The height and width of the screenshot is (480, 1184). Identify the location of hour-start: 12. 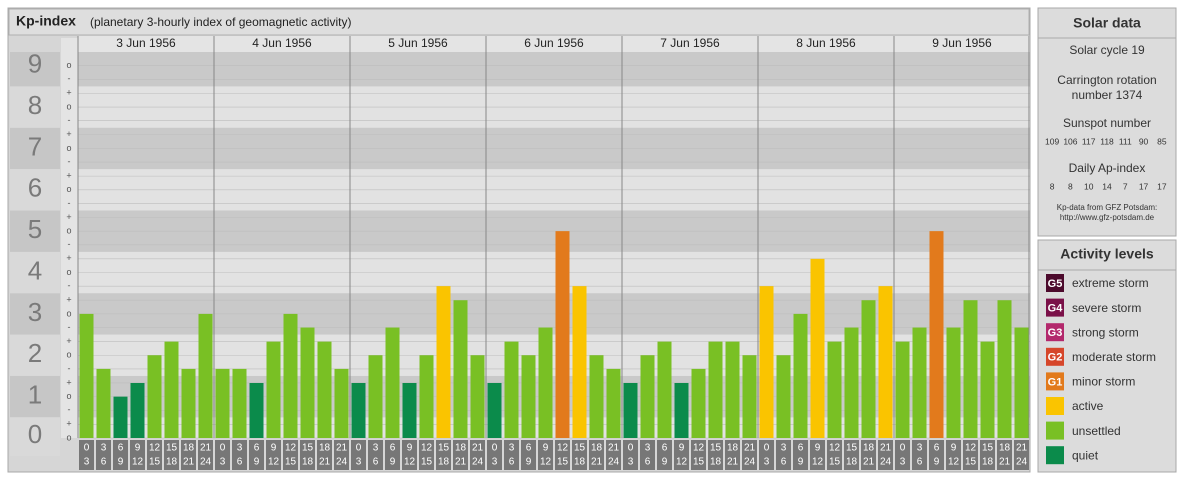
(835, 448).